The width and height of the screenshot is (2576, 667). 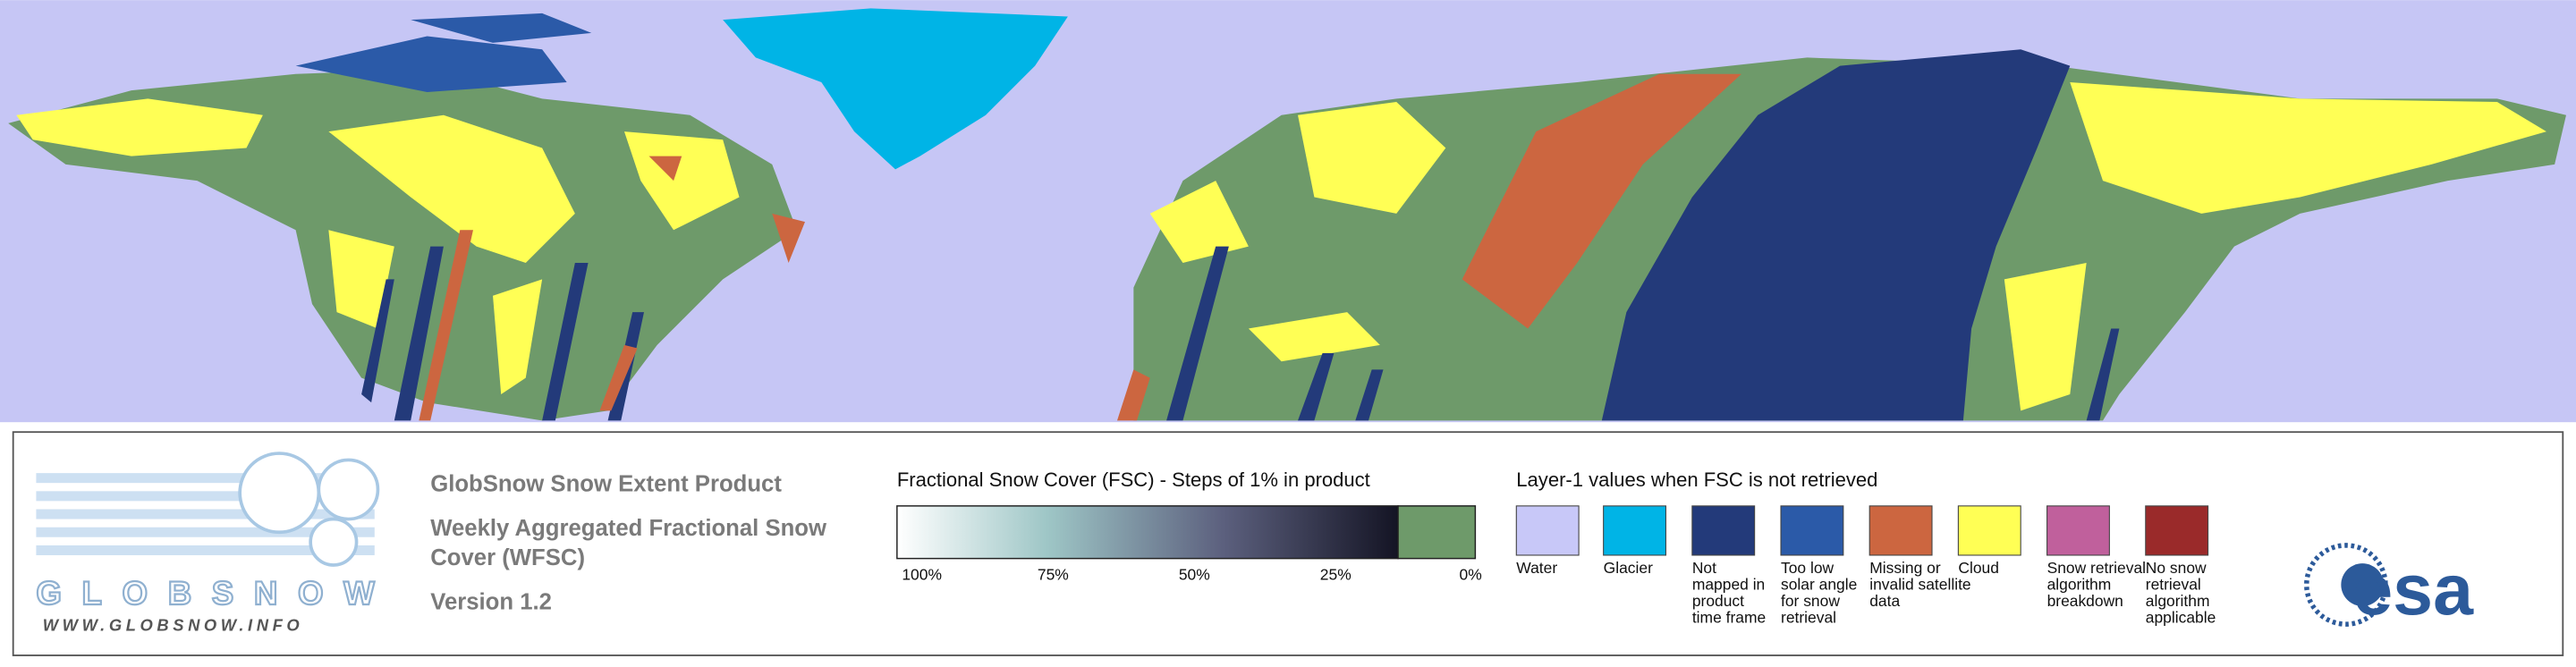 What do you see at coordinates (2176, 568) in the screenshot?
I see `legend-label: No snow` at bounding box center [2176, 568].